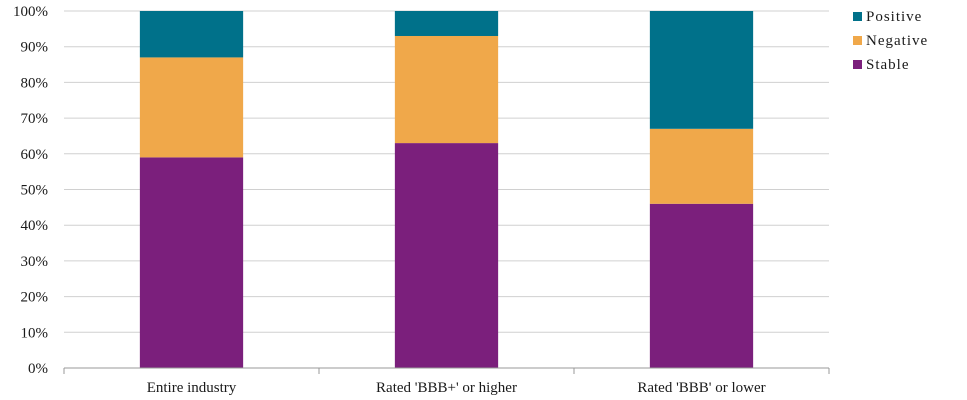 This screenshot has height=400, width=967. I want to click on legend: Positive Negative Stable, so click(890, 41).